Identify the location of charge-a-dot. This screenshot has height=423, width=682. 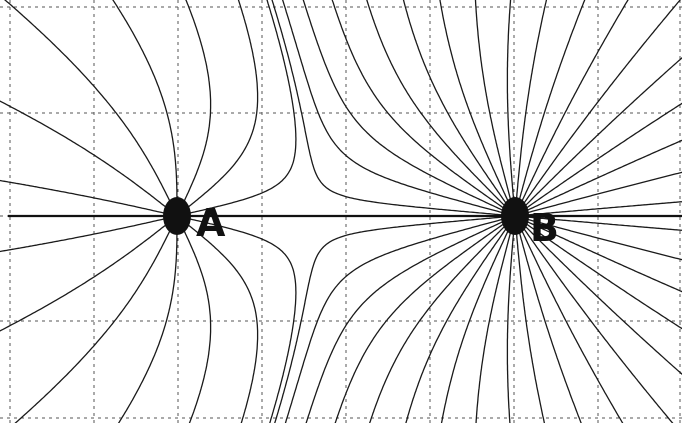
(177, 216).